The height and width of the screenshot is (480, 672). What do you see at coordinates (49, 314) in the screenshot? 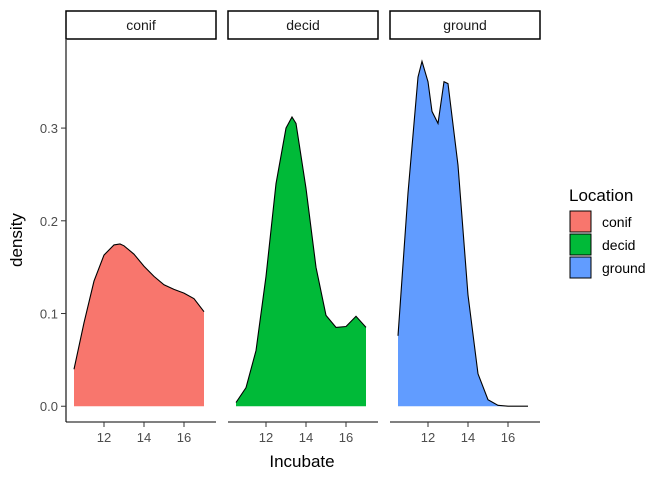
I see `y-tick-label: 0.1` at bounding box center [49, 314].